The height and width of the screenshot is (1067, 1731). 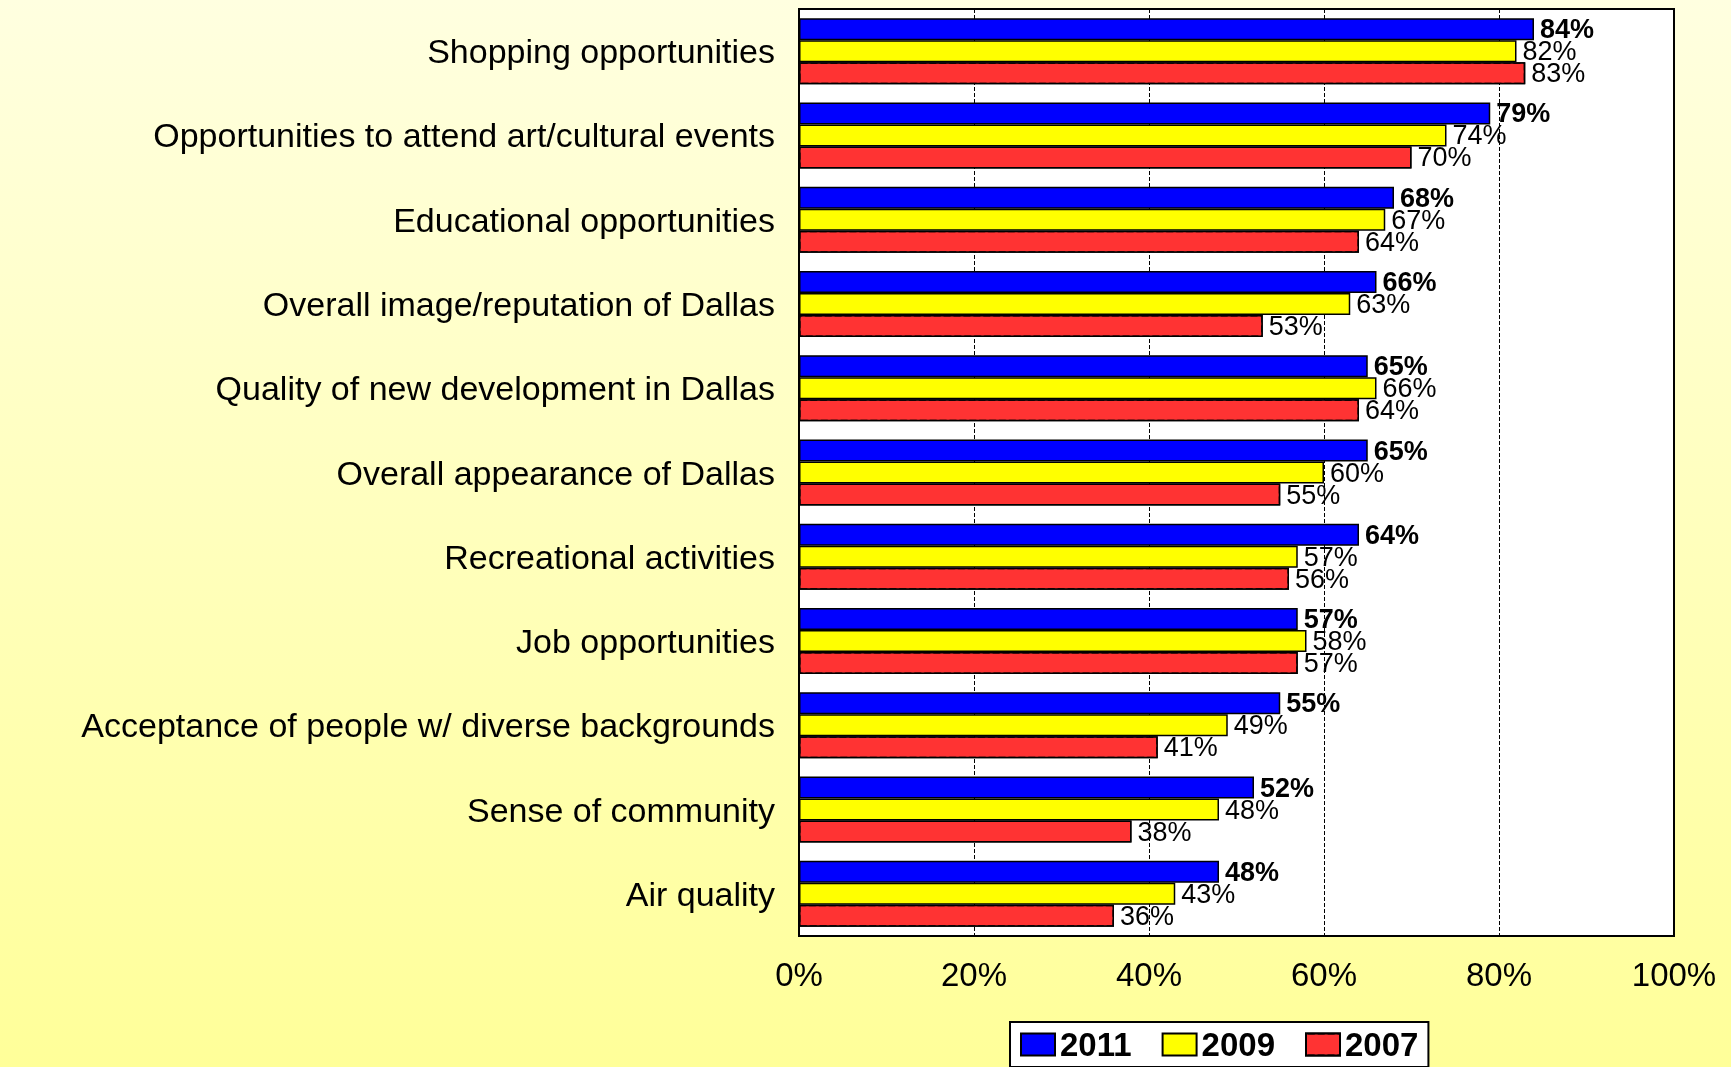 I want to click on y-tick-label: Overall image/reputation of Dallas, so click(x=518, y=303).